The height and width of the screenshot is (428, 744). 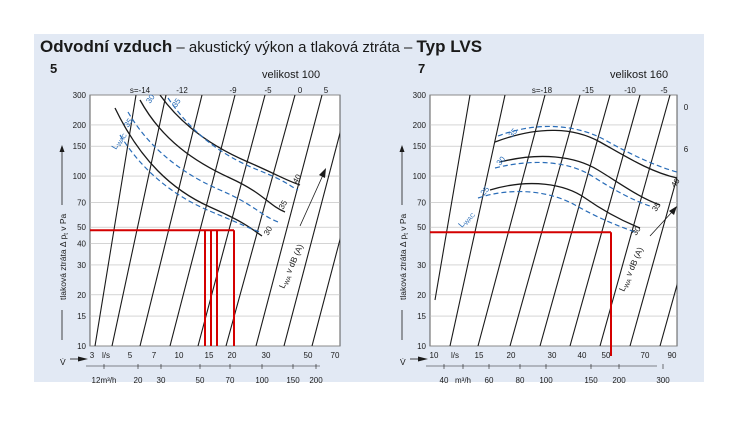 I want to click on right-xtick-ls-90: 90, so click(x=672, y=355).